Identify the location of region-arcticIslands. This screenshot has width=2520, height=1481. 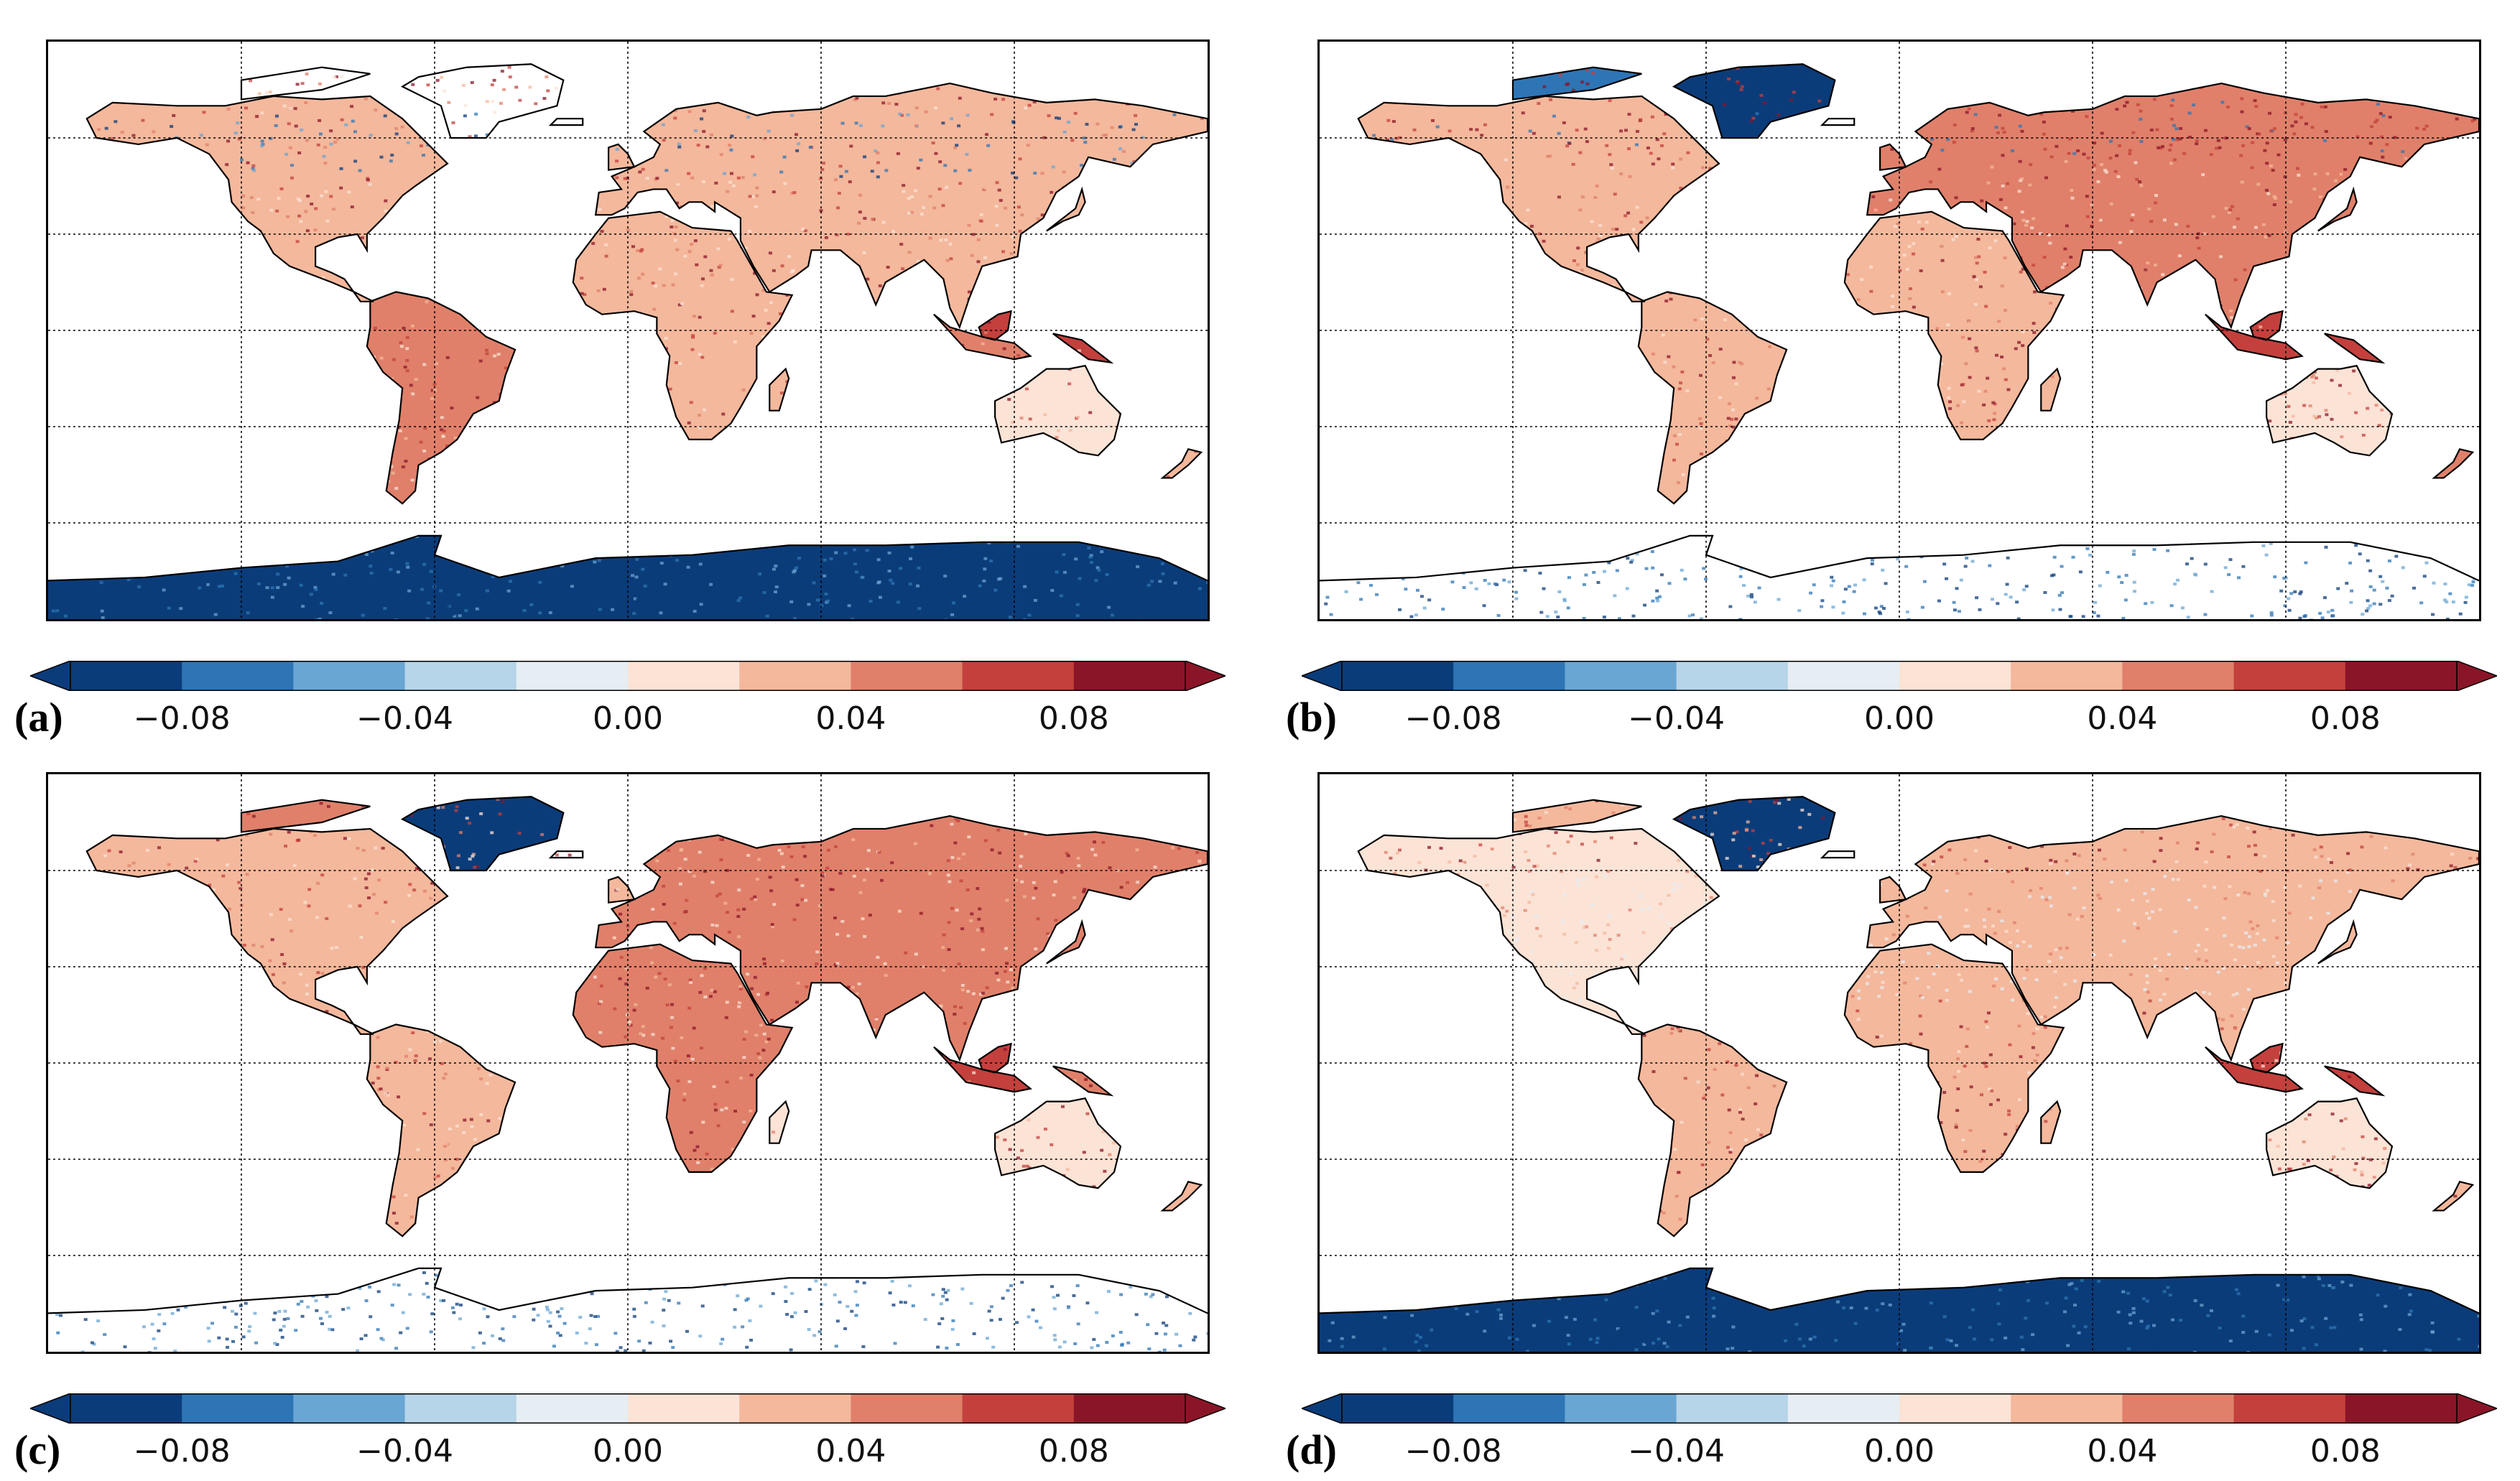
(306, 816).